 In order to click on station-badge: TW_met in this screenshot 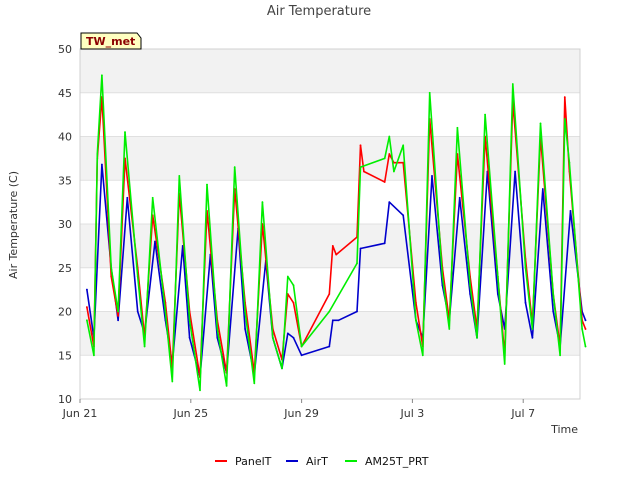, I will do `click(111, 41)`.